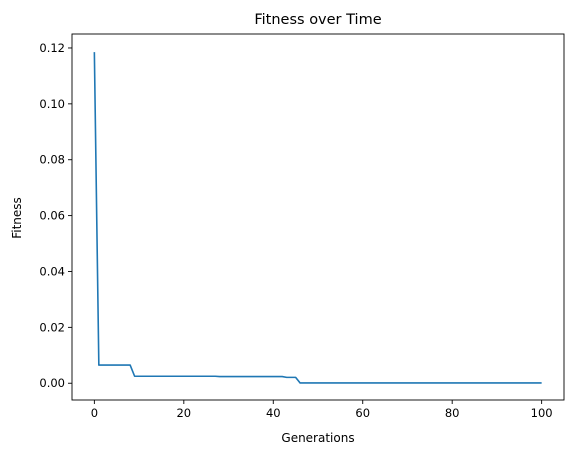  I want to click on y-tick-label: 0.00, so click(52, 383).